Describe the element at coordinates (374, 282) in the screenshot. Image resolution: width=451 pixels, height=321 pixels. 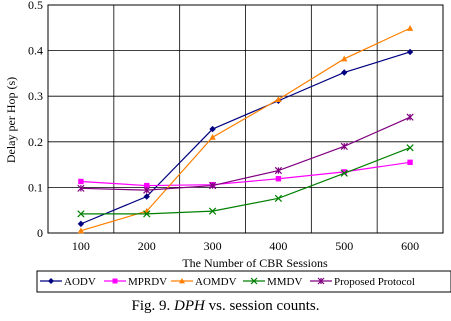
I see `legend-label: Proposed Protocol` at that location.